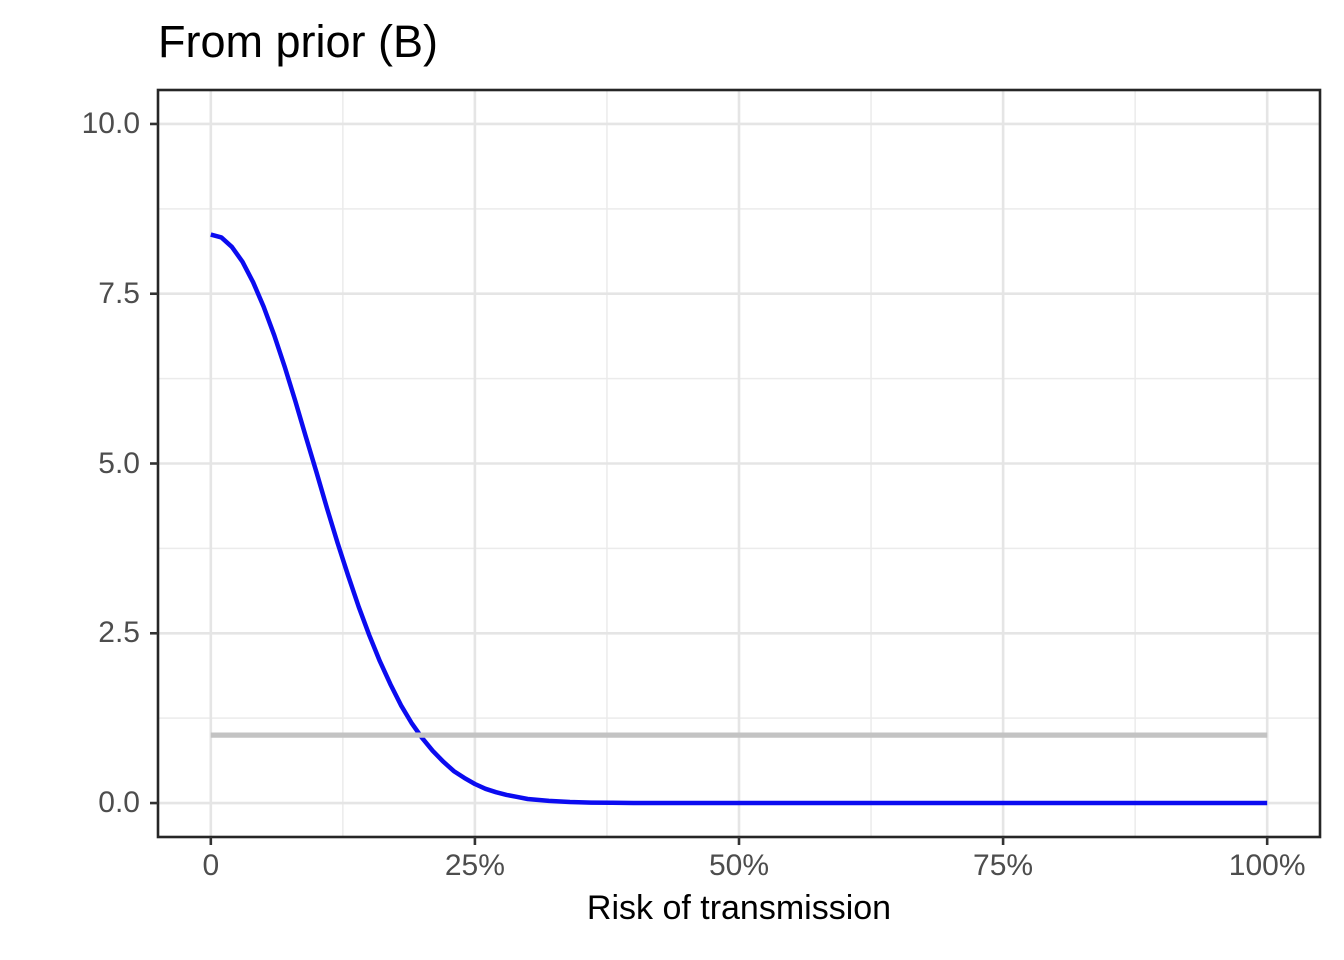 Image resolution: width=1344 pixels, height=960 pixels. What do you see at coordinates (211, 865) in the screenshot?
I see `x-tick-label: 0` at bounding box center [211, 865].